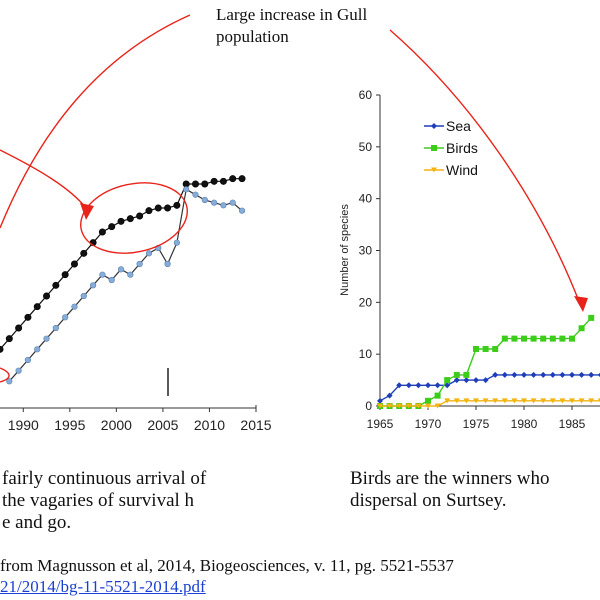  Describe the element at coordinates (434, 148) in the screenshot. I see `legend-marker-birds` at that location.